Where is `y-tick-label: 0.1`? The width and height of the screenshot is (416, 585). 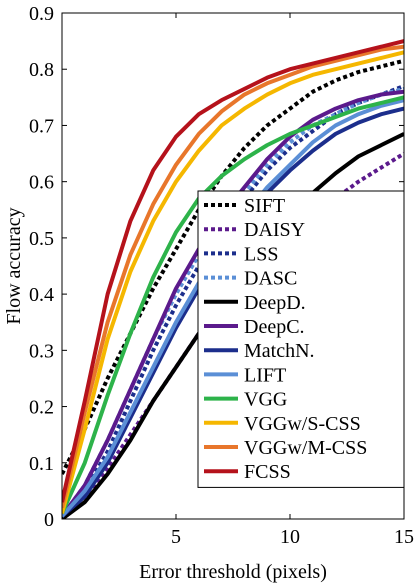
y-tick-label: 0.1 is located at coordinates (41, 464).